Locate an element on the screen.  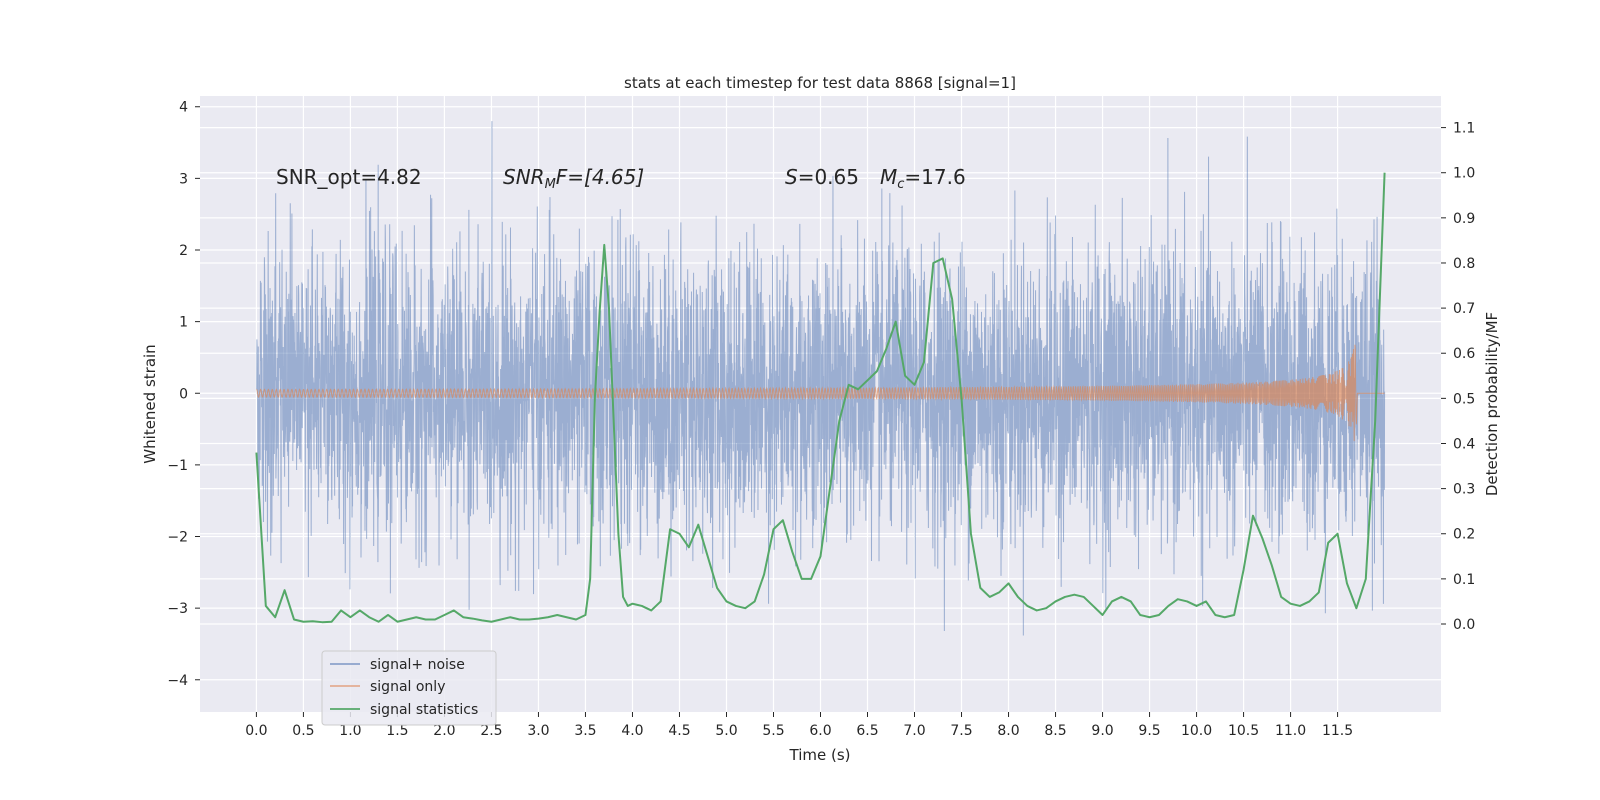
x-tick-label: 0.5 is located at coordinates (303, 731).